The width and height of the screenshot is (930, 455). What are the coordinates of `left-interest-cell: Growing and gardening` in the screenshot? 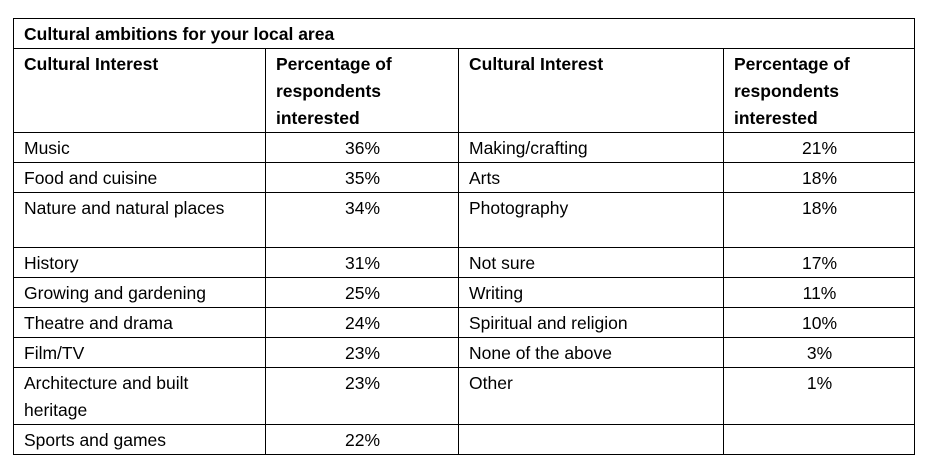 It's located at (139, 292).